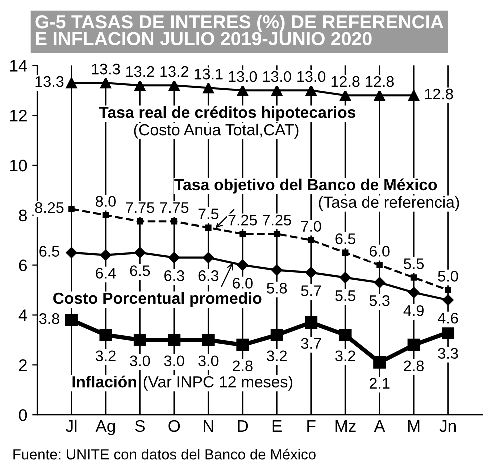  What do you see at coordinates (380, 251) in the screenshot?
I see `data-label: 6.0` at bounding box center [380, 251].